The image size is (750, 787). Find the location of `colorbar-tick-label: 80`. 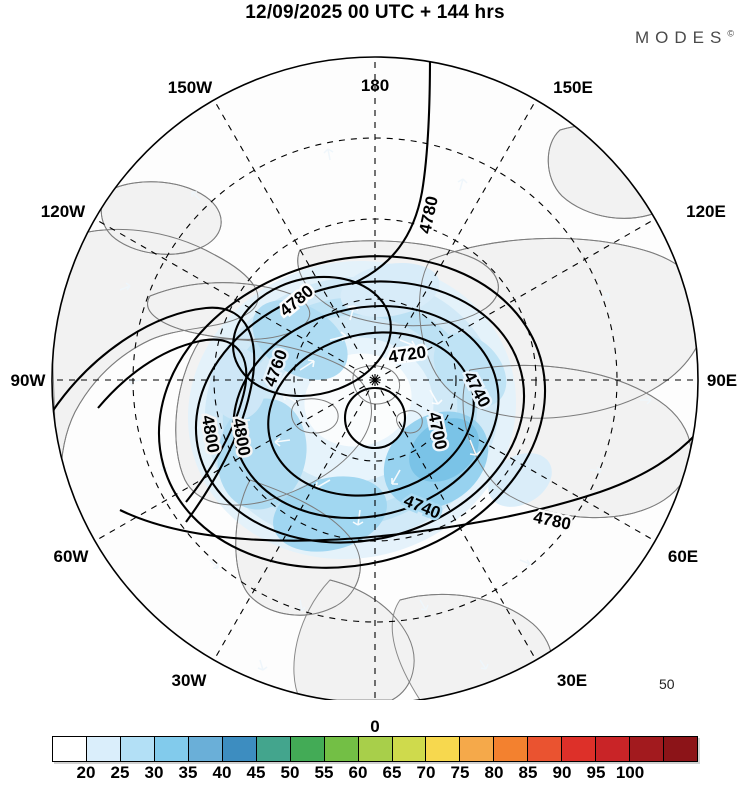

colorbar-tick-label: 80 is located at coordinates (494, 772).